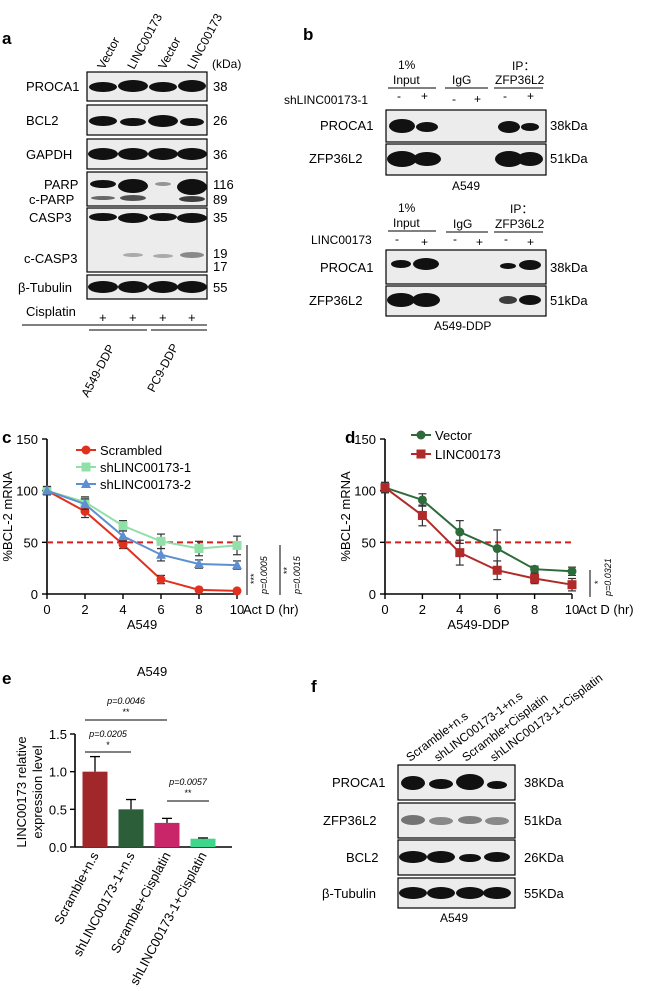 The image size is (650, 991). Describe the element at coordinates (254, 578) in the screenshot. I see `significance-stars: ***` at that location.